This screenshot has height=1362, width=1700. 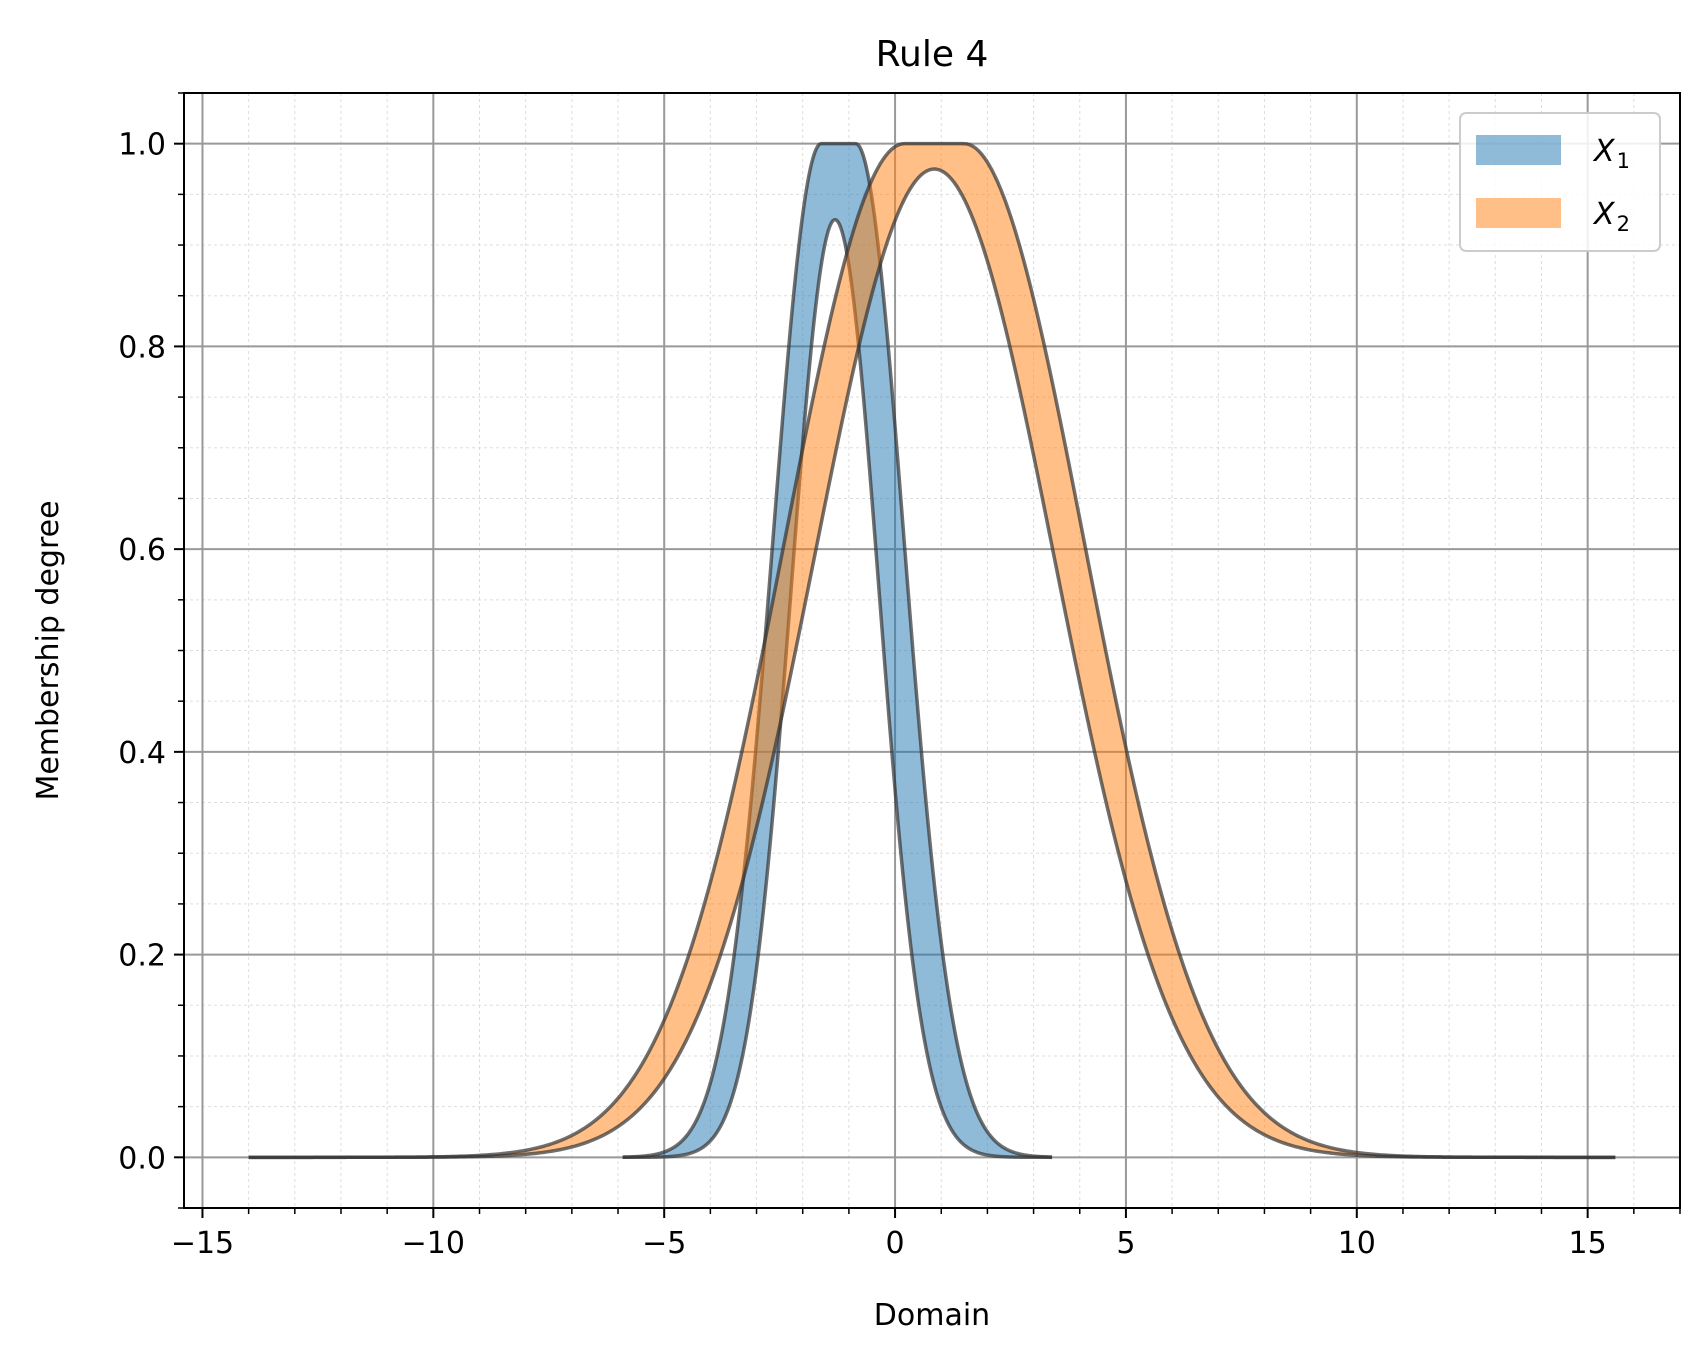 What do you see at coordinates (1560, 182) in the screenshot?
I see `legend-box` at bounding box center [1560, 182].